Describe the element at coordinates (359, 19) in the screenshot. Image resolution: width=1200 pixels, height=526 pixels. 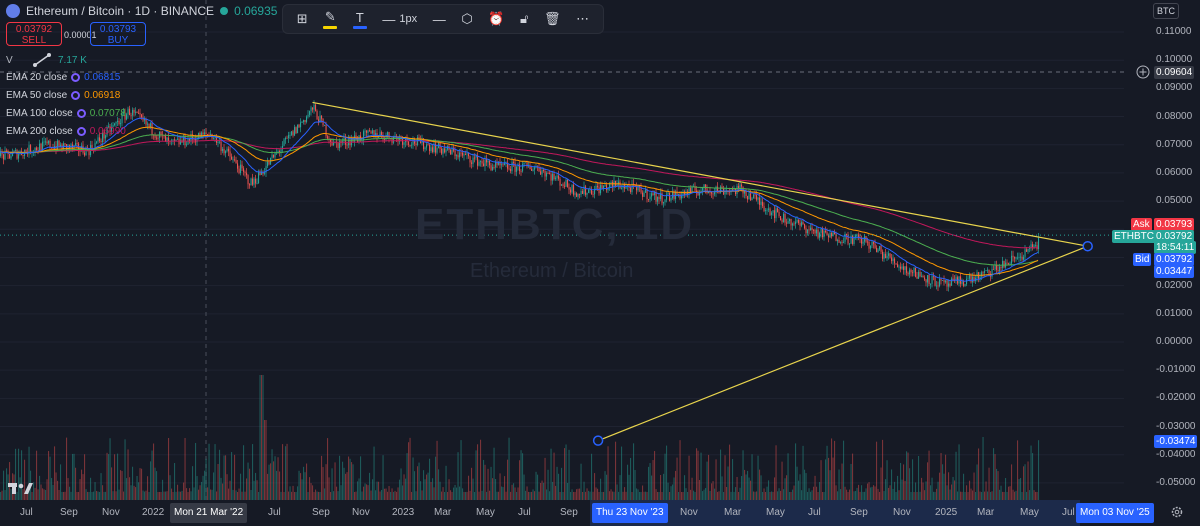
I see `text-icon: T` at that location.